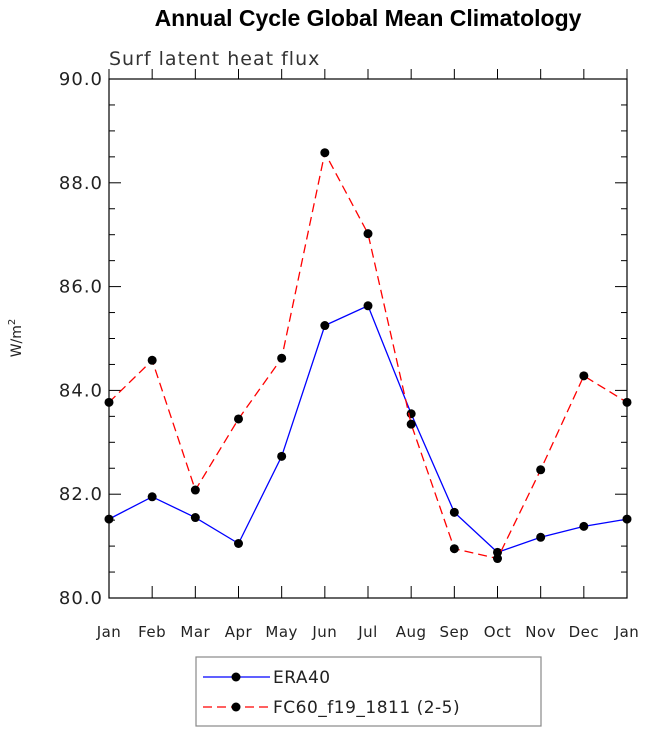 Image resolution: width=648 pixels, height=733 pixels. I want to click on y-axis-label-unit: W/m, so click(17, 341).